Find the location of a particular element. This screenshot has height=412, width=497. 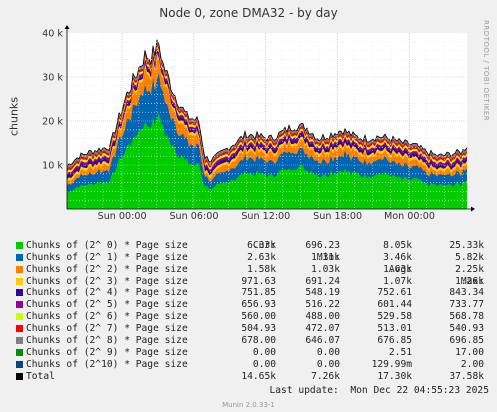

legend-min: 7.26k is located at coordinates (325, 376).